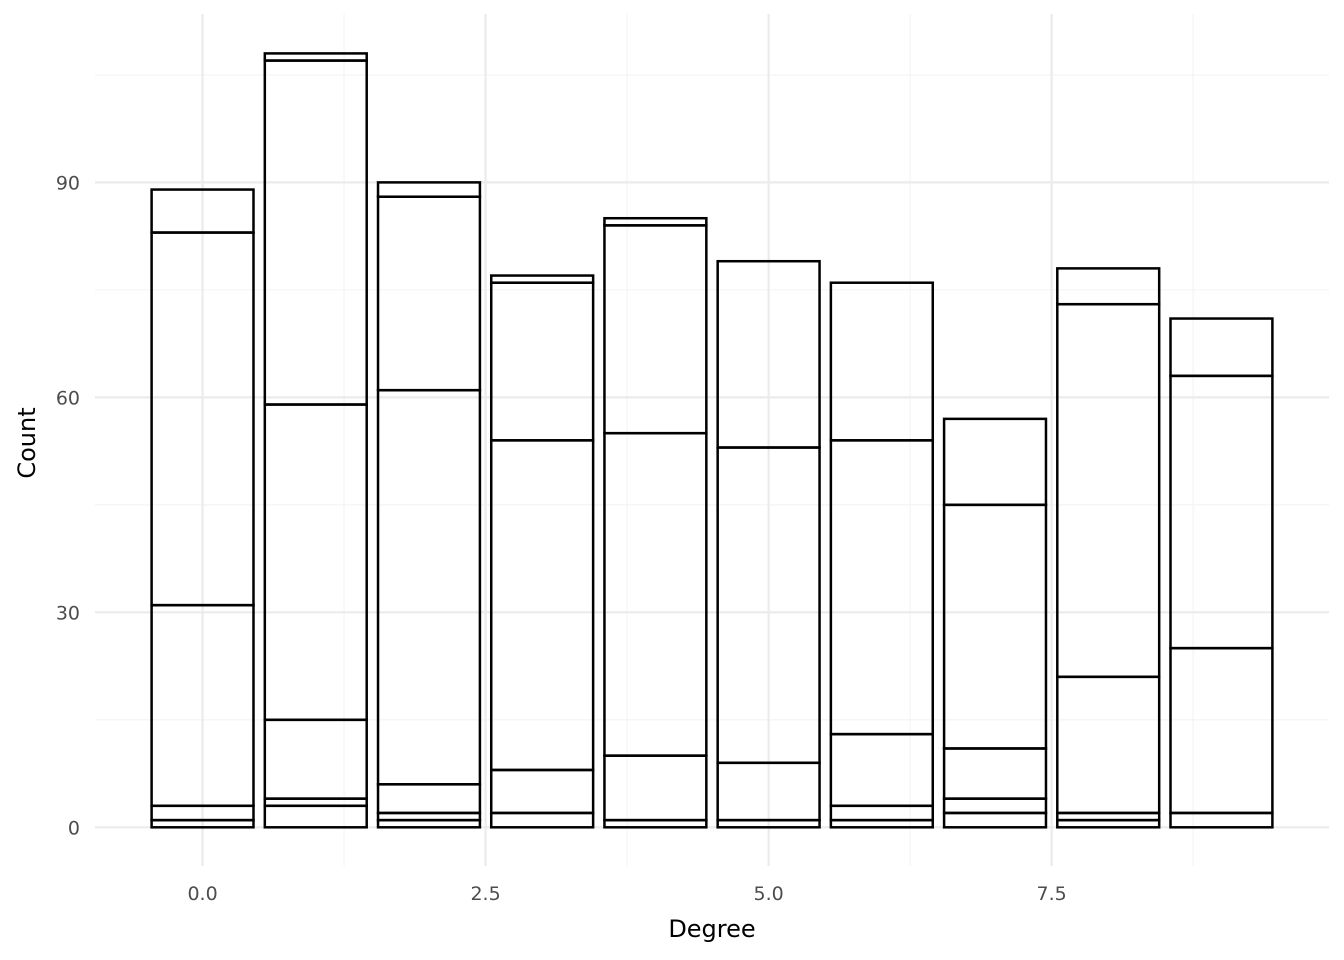  Describe the element at coordinates (768, 894) in the screenshot. I see `x-tick-label: 5.0` at that location.